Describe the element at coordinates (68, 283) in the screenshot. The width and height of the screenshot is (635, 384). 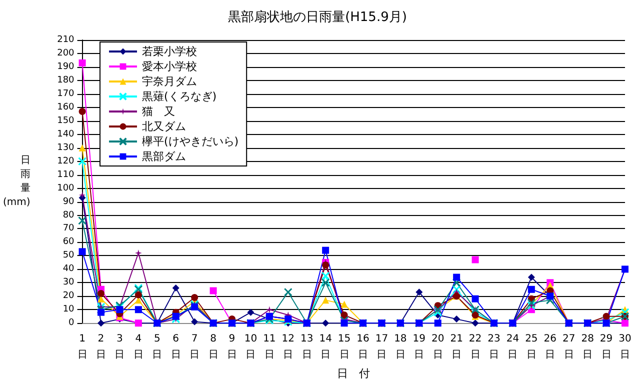
I see `y-tick-label: 30` at that location.